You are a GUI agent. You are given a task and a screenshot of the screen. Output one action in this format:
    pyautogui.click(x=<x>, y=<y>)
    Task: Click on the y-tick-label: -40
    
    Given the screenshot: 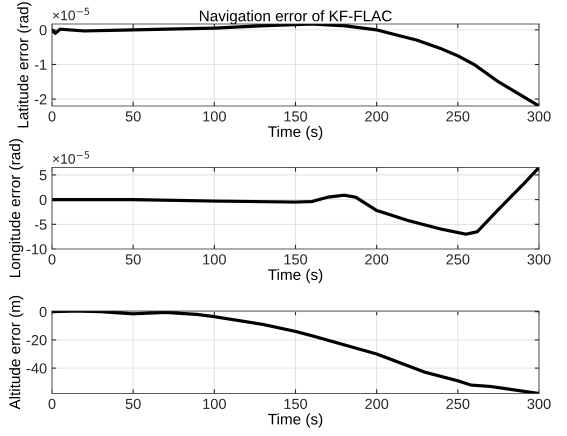 What is the action you would take?
    pyautogui.click(x=36, y=368)
    